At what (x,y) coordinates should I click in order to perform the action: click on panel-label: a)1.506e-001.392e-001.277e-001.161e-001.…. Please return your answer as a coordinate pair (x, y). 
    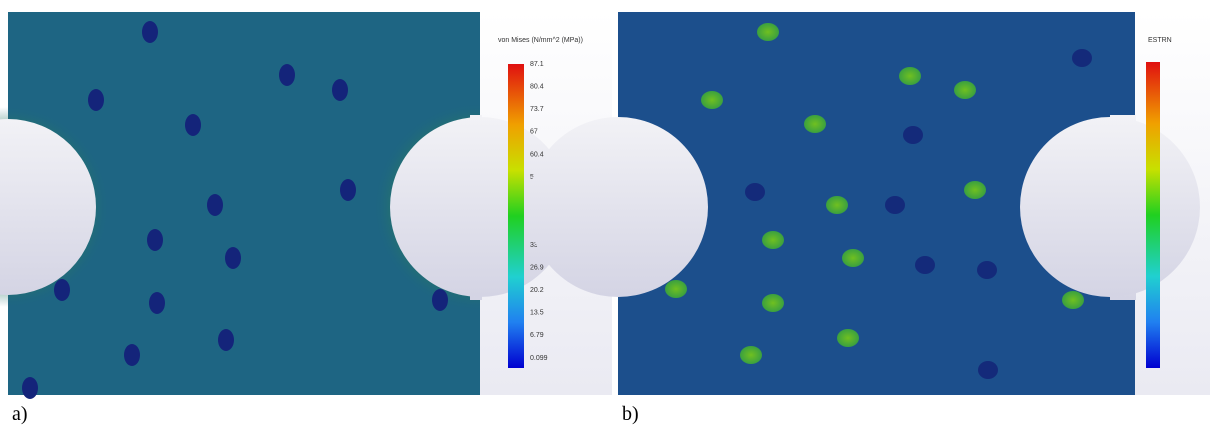
    Looking at the image, I should click on (20, 414).